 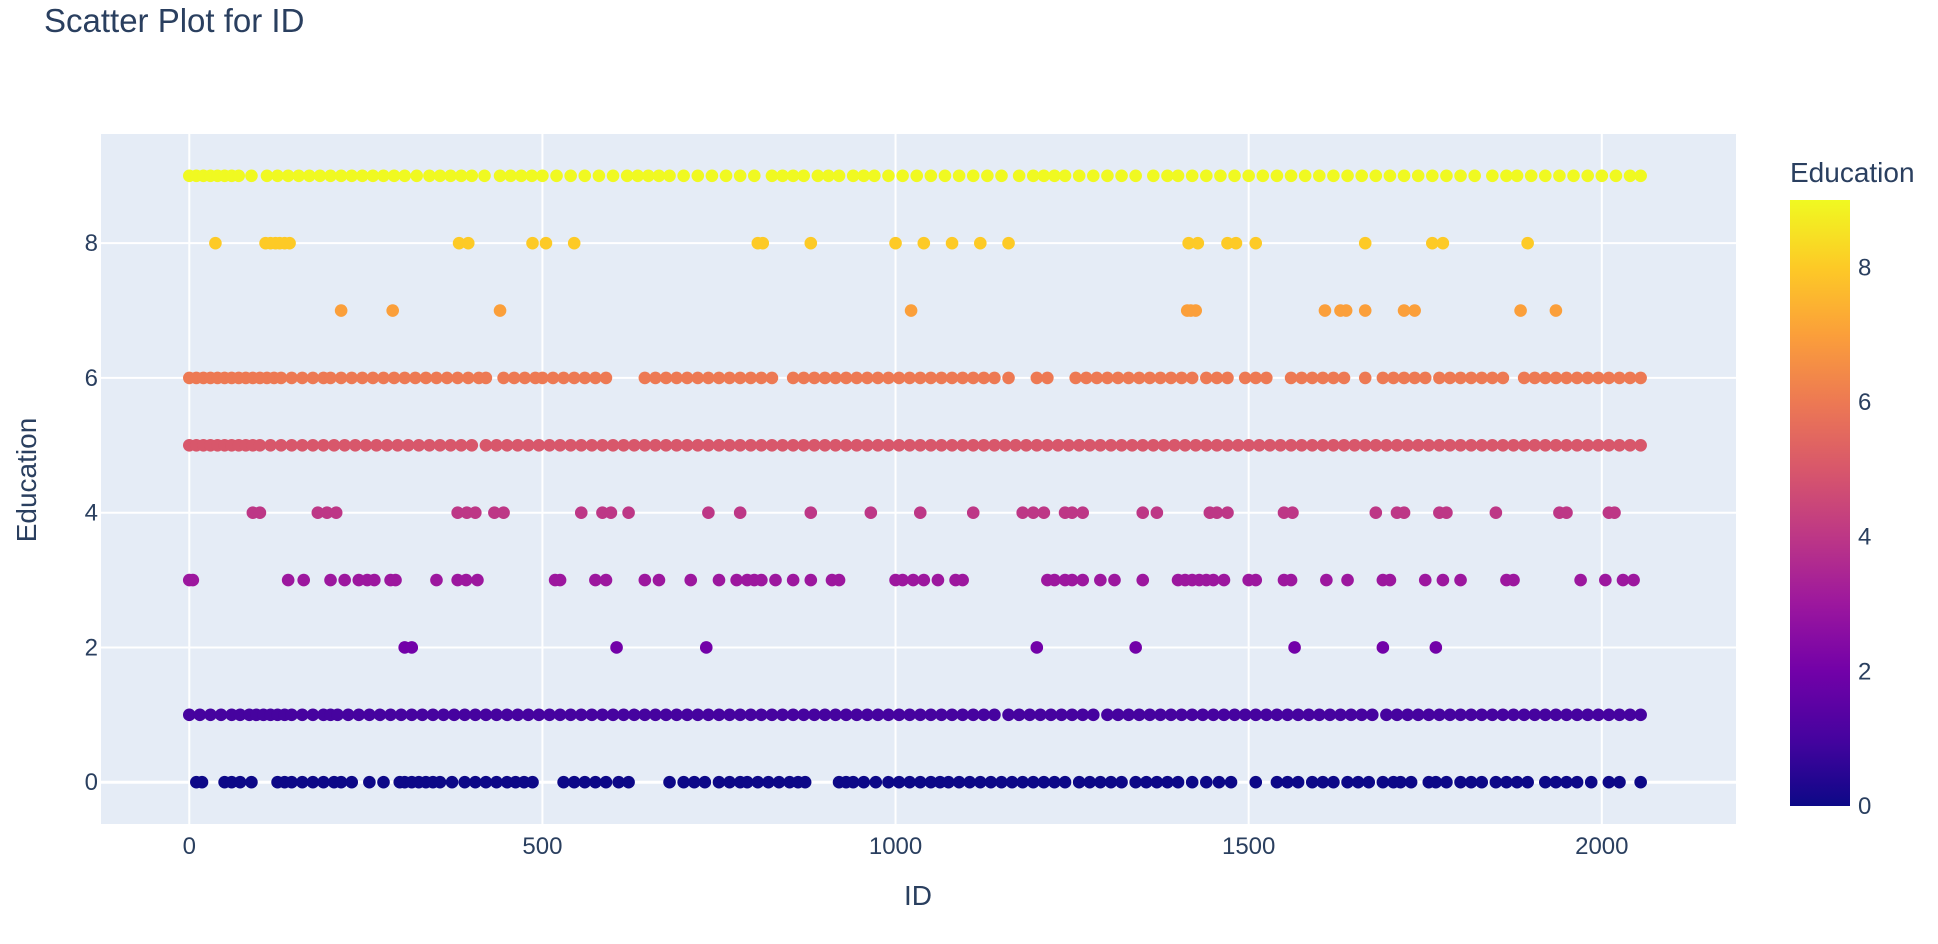 I want to click on colorbar-tick-label: 8, so click(x=1864, y=267).